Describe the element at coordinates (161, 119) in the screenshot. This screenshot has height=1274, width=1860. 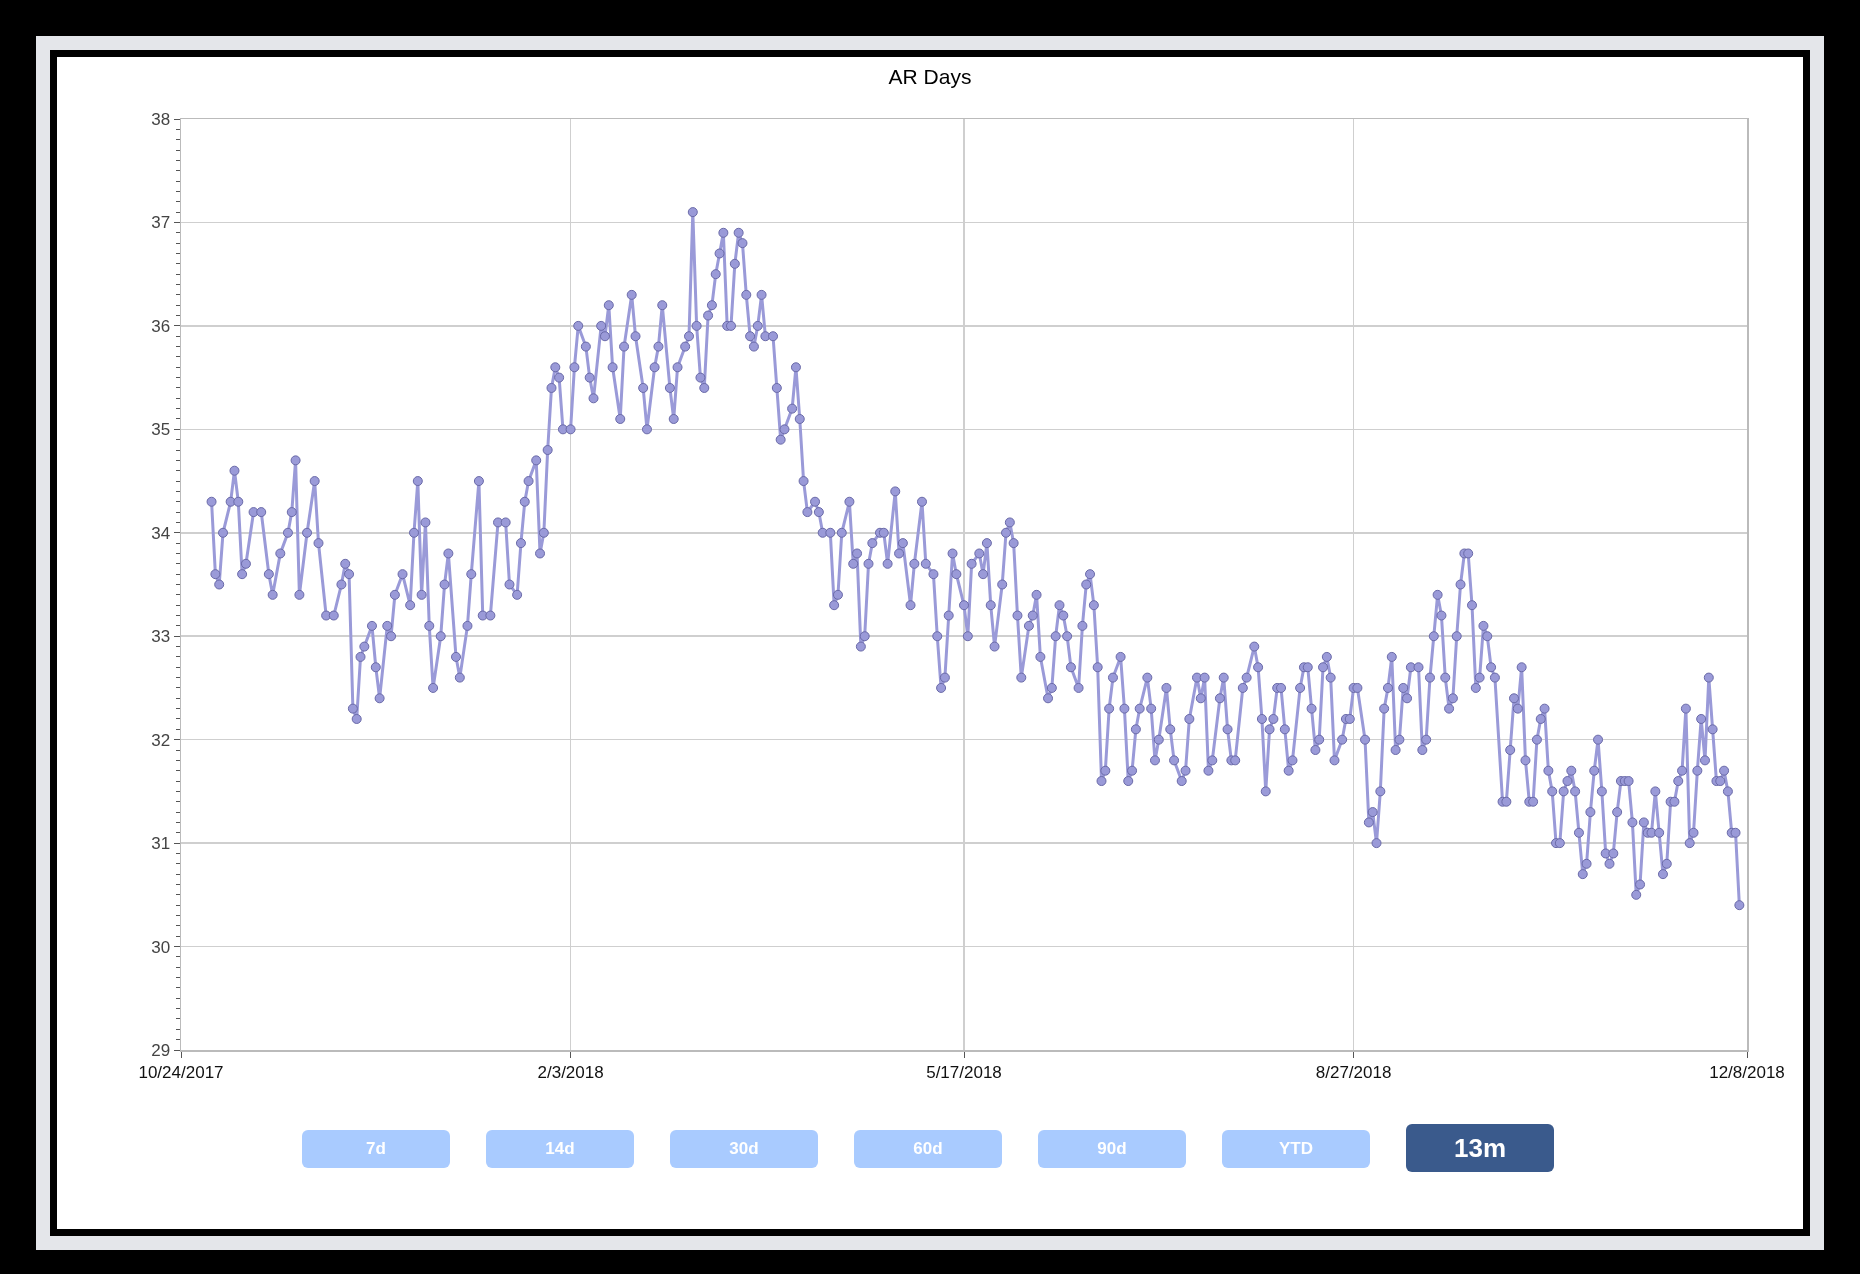
I see `y-tick-label: 38` at that location.